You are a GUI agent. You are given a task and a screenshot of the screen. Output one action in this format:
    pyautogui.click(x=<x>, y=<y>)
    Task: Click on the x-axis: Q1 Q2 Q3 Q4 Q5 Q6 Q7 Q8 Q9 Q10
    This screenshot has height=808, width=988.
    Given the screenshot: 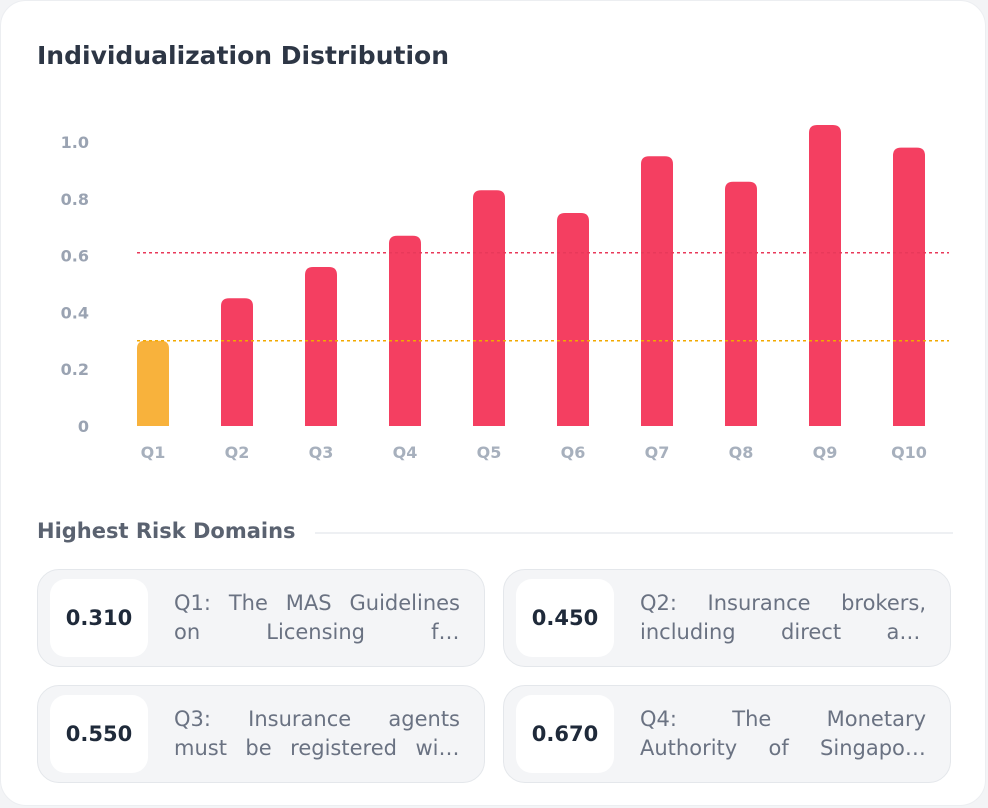 What is the action you would take?
    pyautogui.click(x=534, y=452)
    